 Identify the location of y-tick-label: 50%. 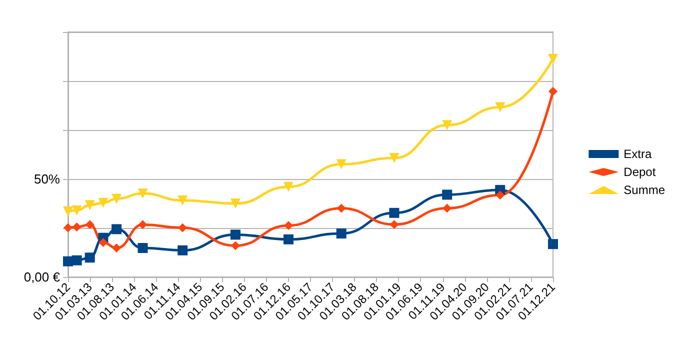
(47, 179).